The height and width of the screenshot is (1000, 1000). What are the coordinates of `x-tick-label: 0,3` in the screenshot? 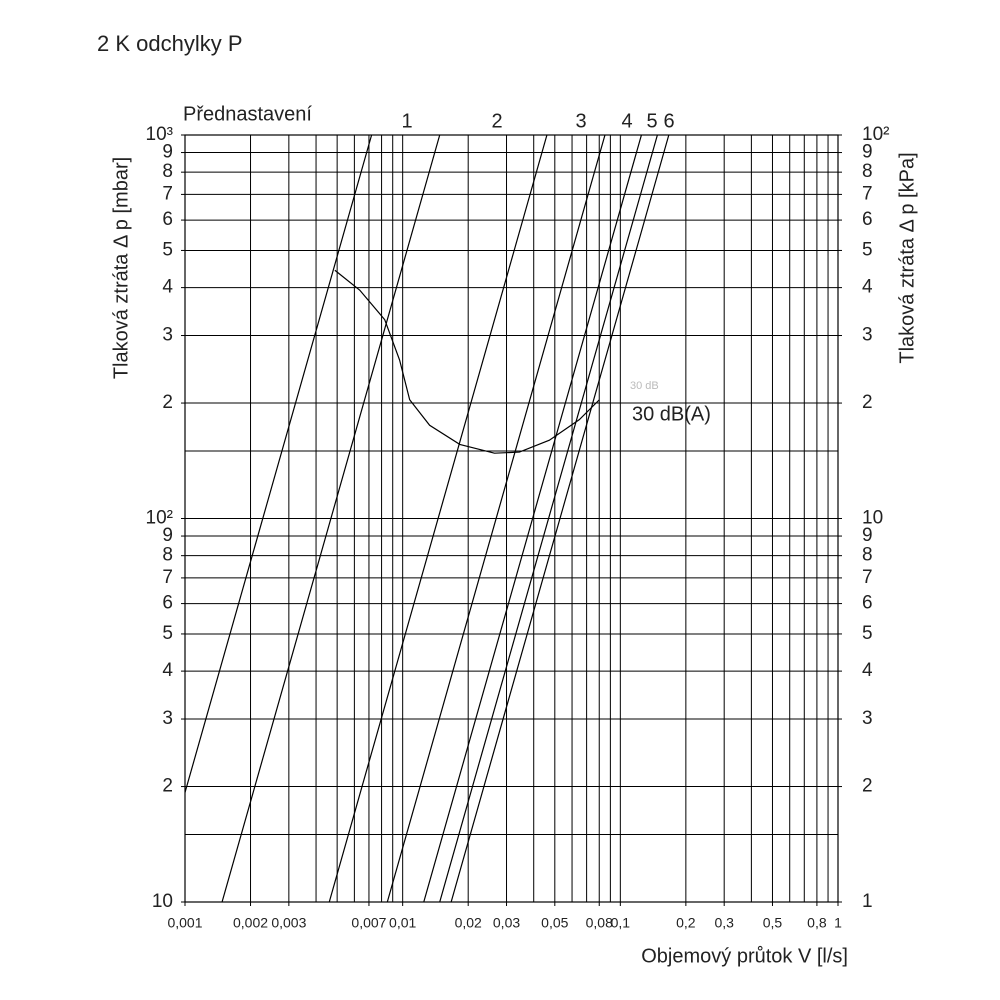 It's located at (724, 923).